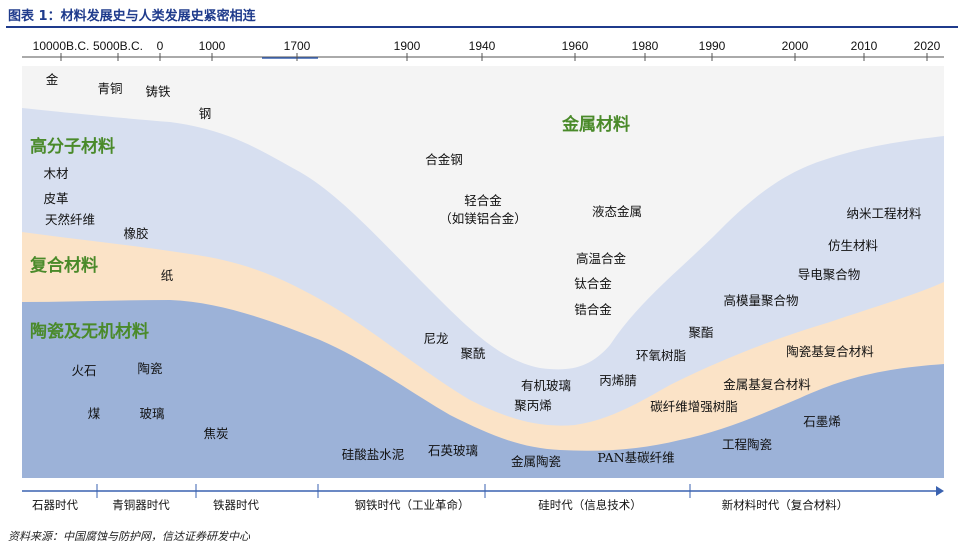  What do you see at coordinates (483, 218) in the screenshot?
I see `material-label: （如镁铝合金）` at bounding box center [483, 218].